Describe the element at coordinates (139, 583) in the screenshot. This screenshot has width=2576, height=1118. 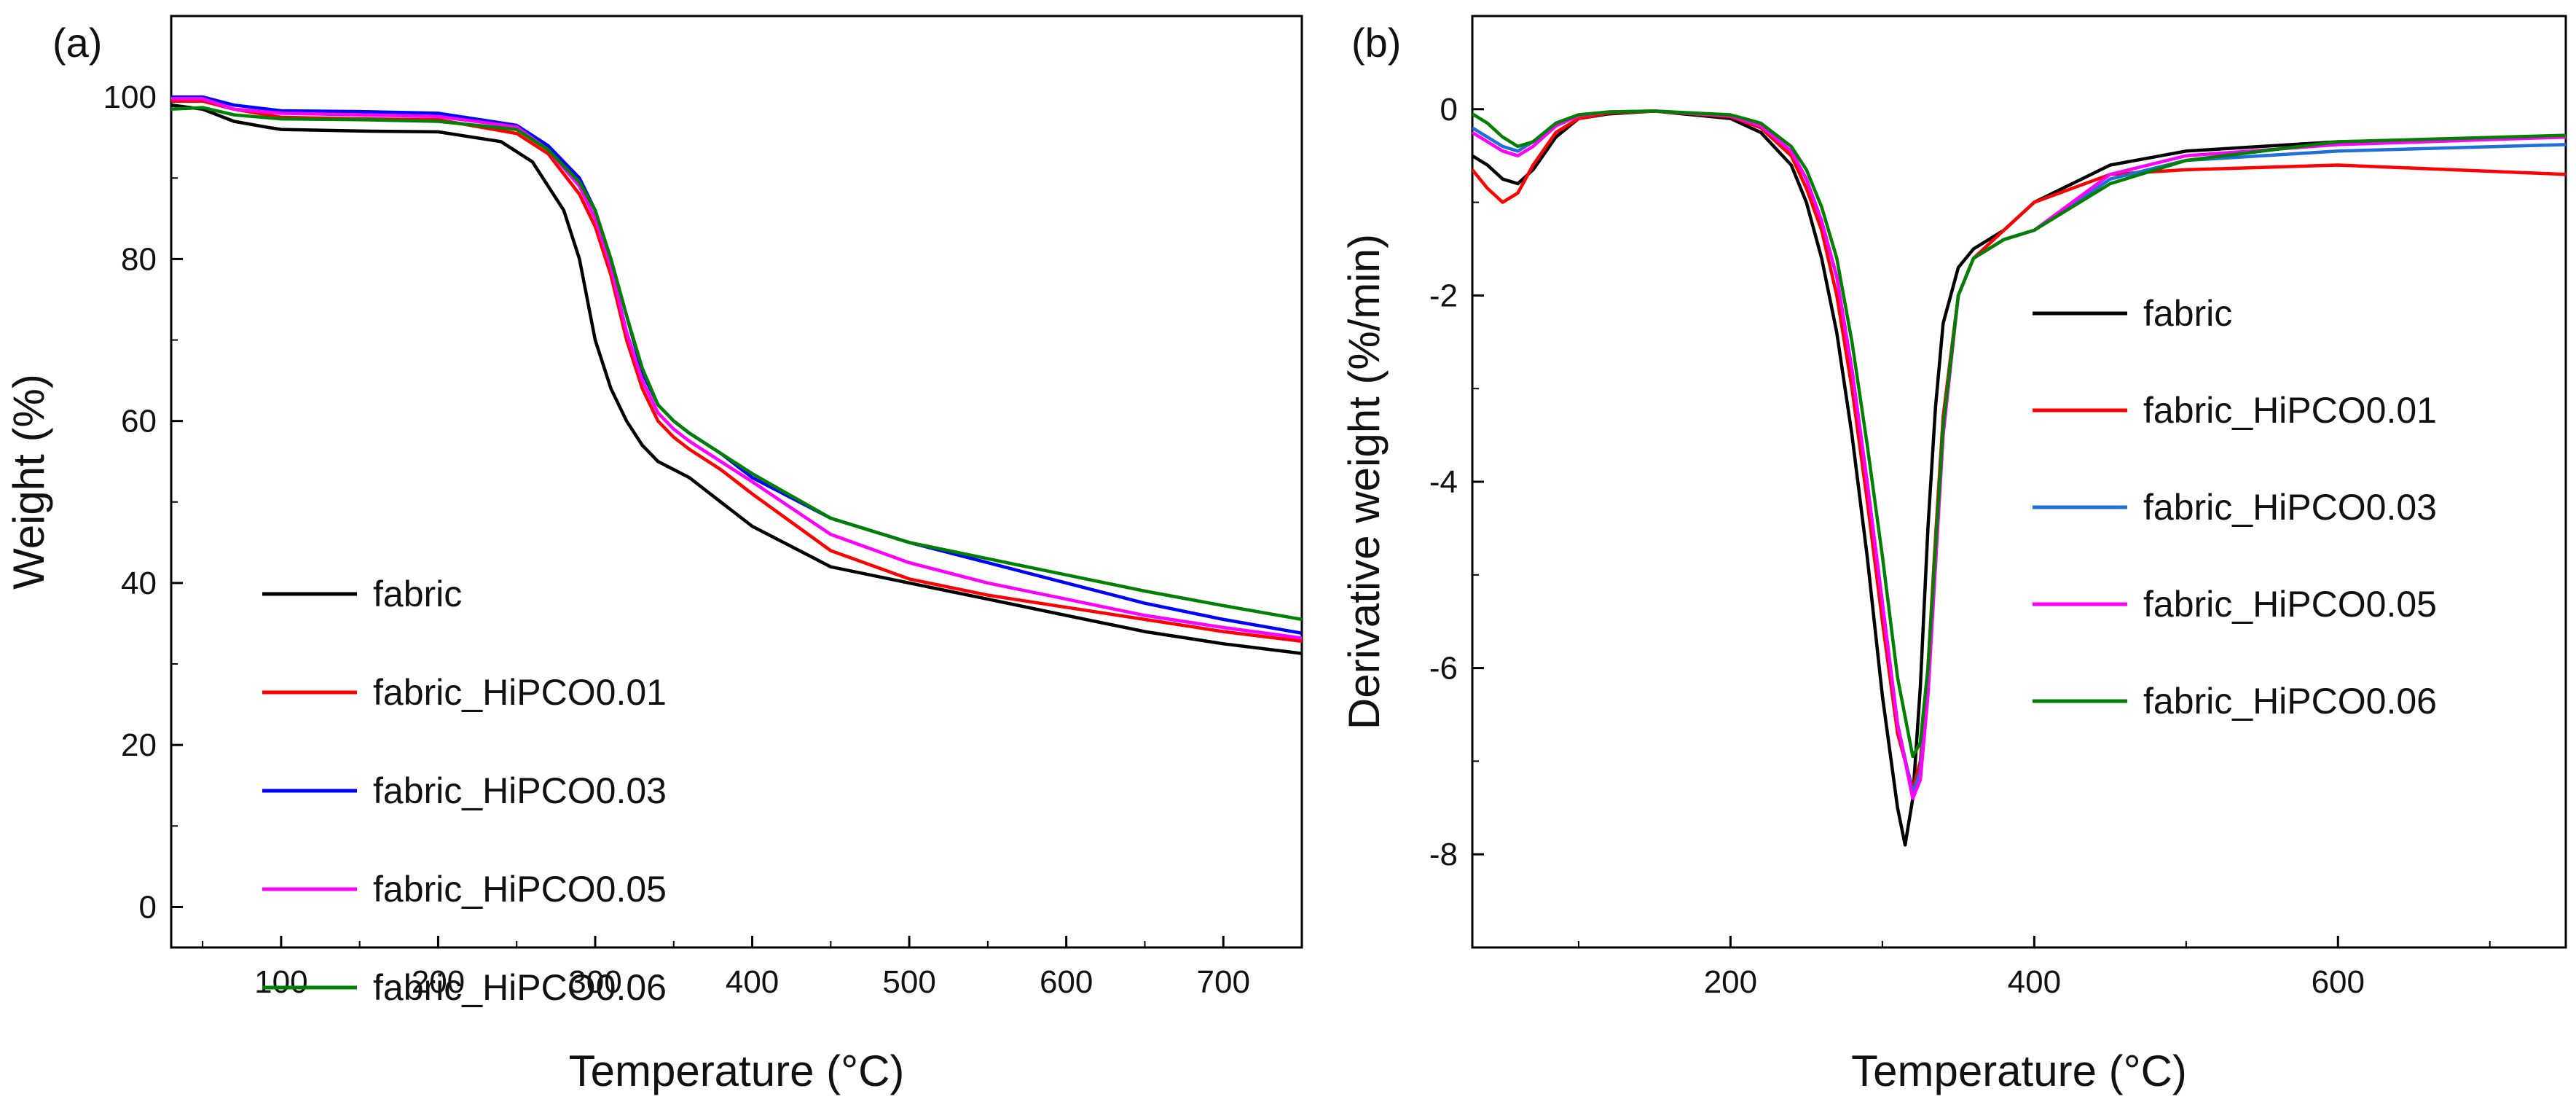
I see `y-tick-label: 40` at that location.